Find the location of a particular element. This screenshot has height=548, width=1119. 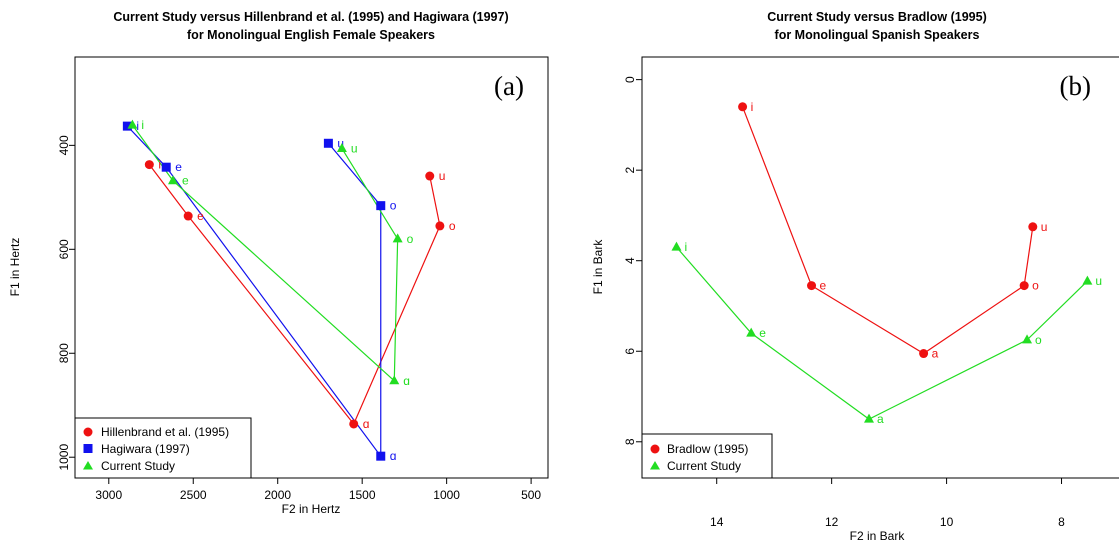

x-tick-label: 2500 is located at coordinates (193, 495).